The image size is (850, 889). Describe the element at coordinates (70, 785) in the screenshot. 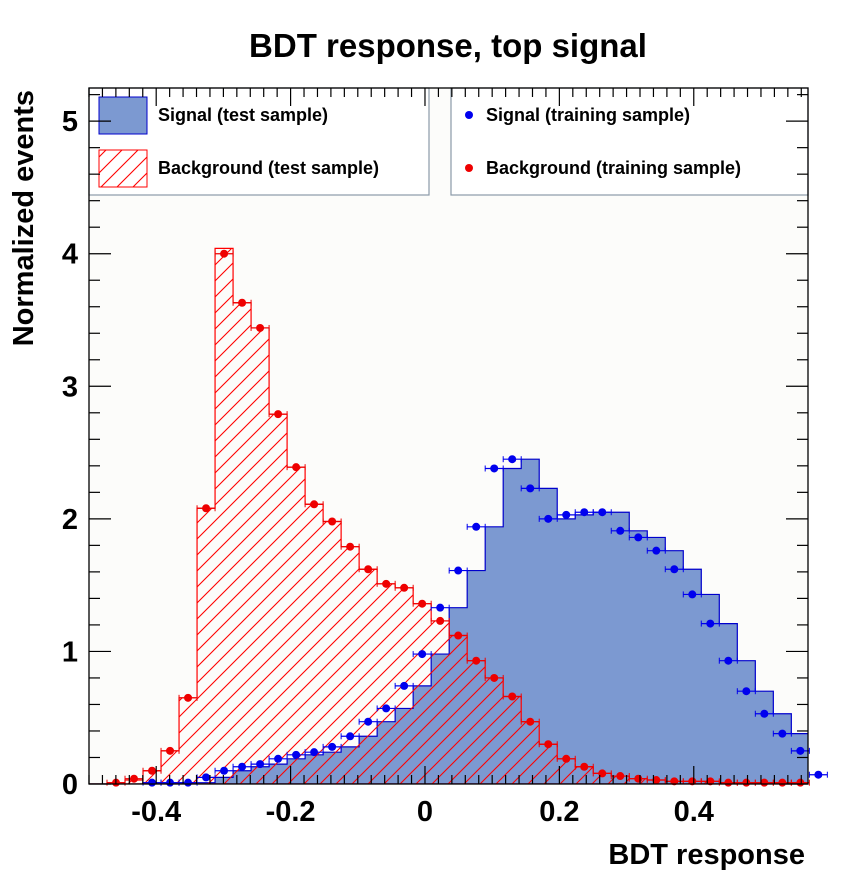

I see `y-tick-label: 0` at that location.